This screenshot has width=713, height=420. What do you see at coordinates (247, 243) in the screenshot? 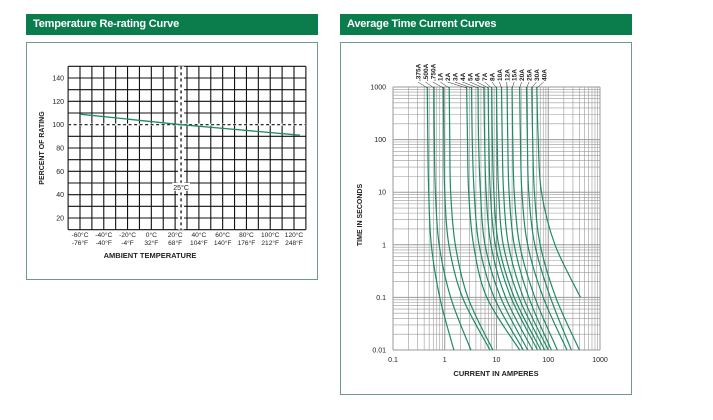
I see `x-tick-label-fahrenheit: 176°F` at bounding box center [247, 243].